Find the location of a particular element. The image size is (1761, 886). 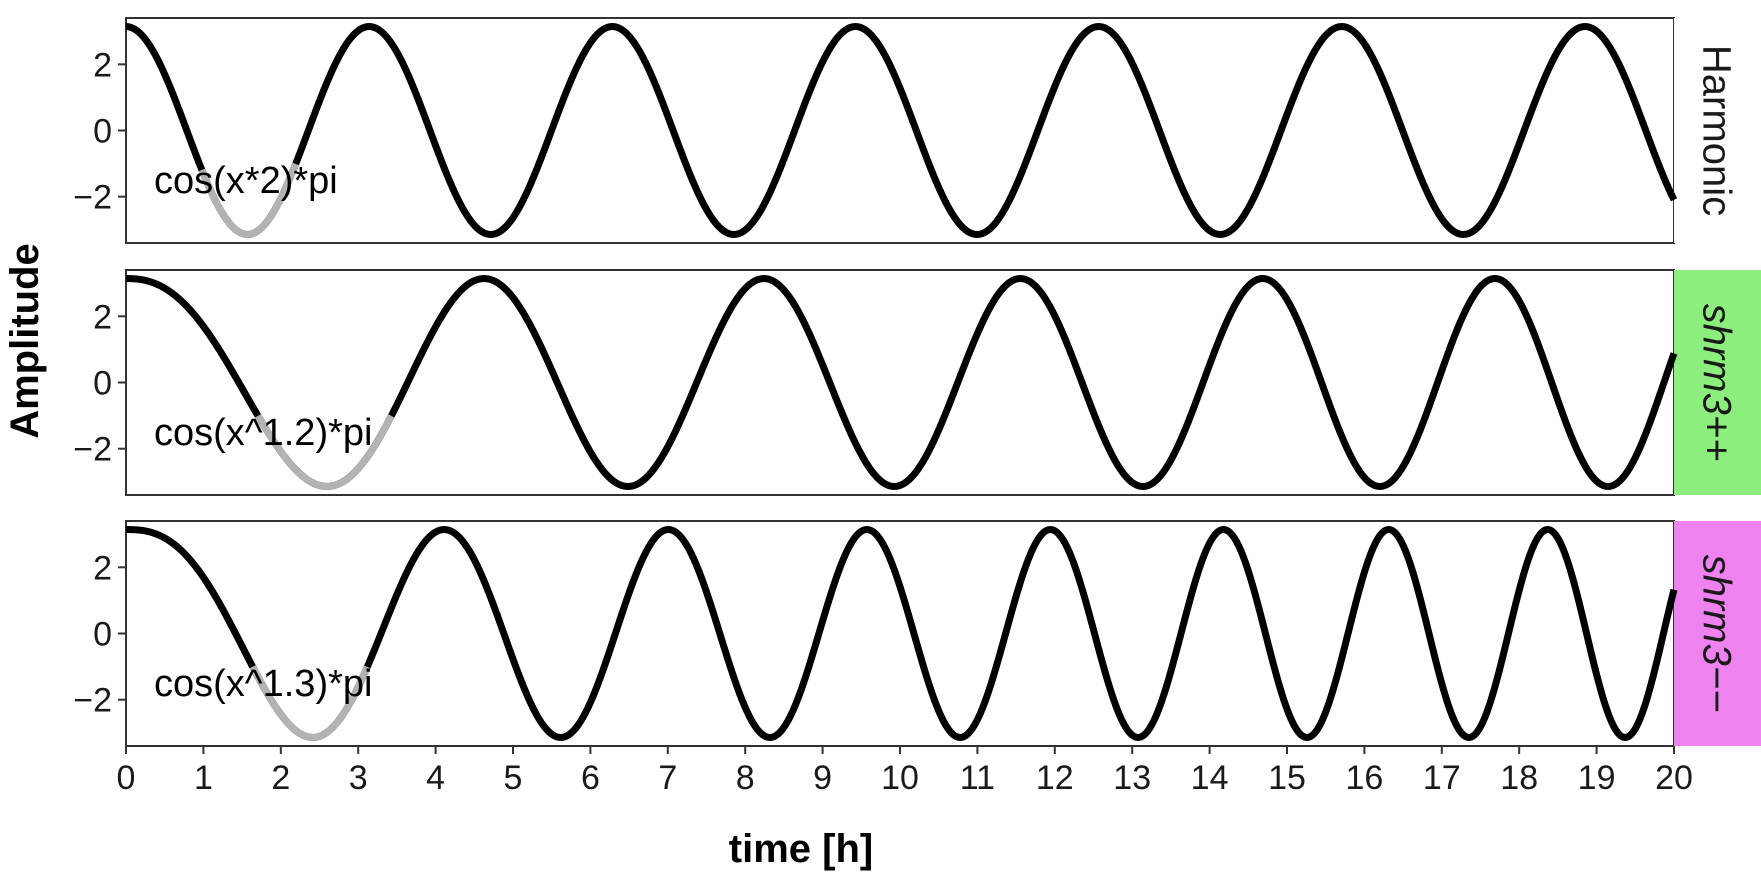

x-tick-label: 8 is located at coordinates (745, 778).